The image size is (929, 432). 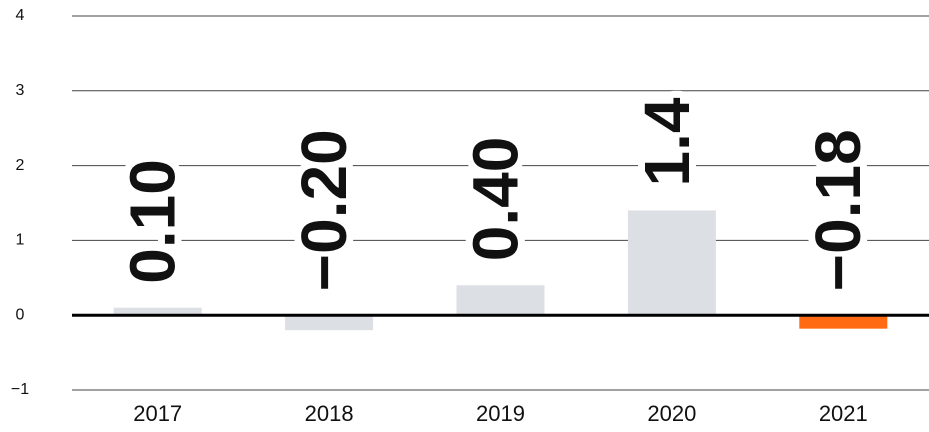 What do you see at coordinates (20, 15) in the screenshot?
I see `y-tick-label: 4` at bounding box center [20, 15].